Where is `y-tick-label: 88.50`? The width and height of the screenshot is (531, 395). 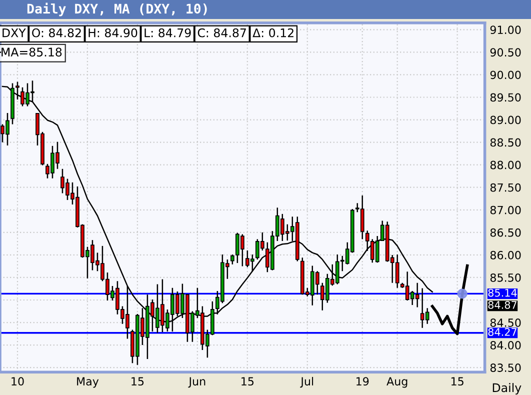 y-tick-label: 88.50 is located at coordinates (505, 142).